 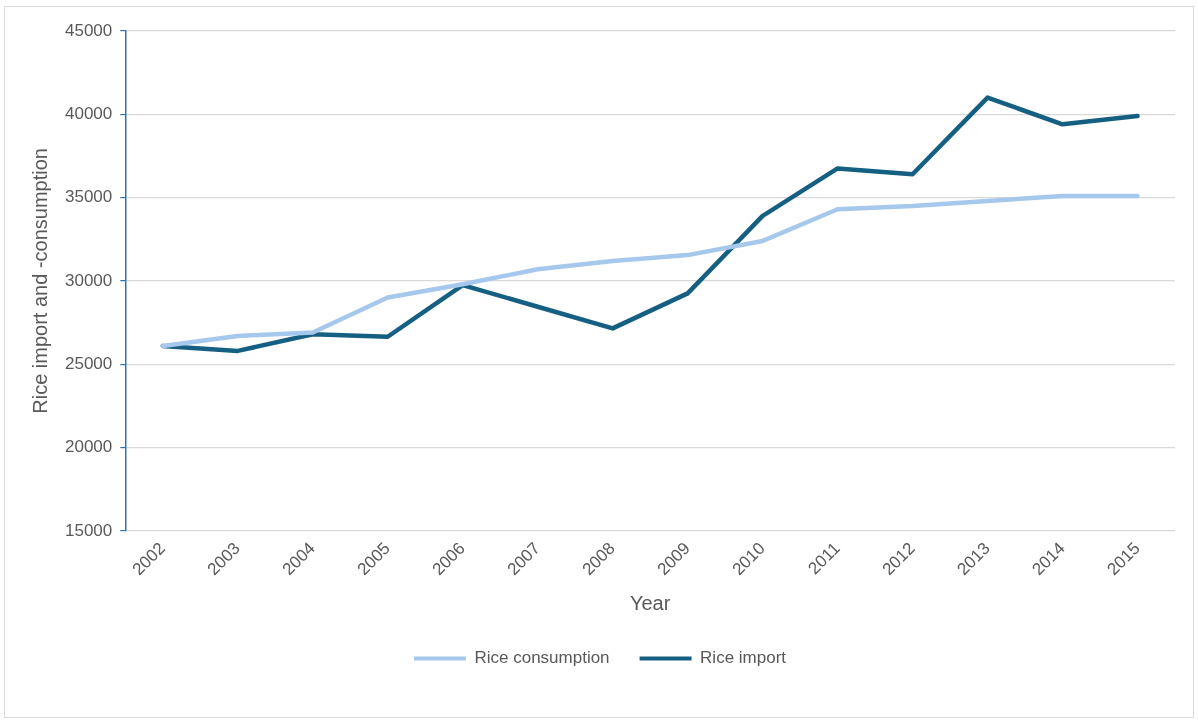 What do you see at coordinates (650, 602) in the screenshot?
I see `x-axis-title: Year` at bounding box center [650, 602].